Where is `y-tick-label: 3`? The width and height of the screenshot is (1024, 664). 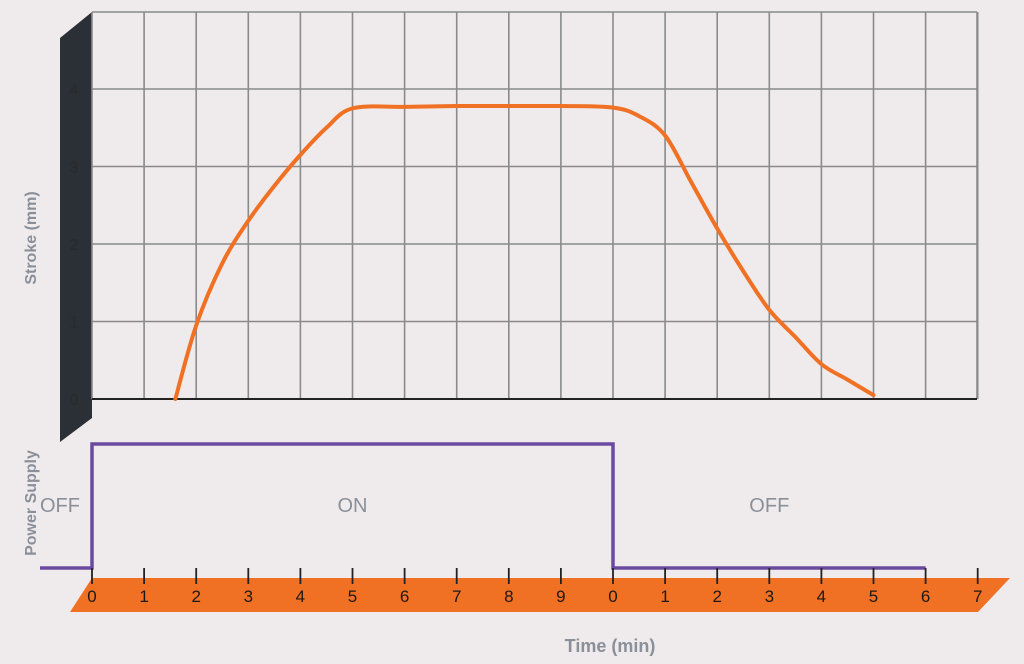
y-tick-label: 3 is located at coordinates (74, 168).